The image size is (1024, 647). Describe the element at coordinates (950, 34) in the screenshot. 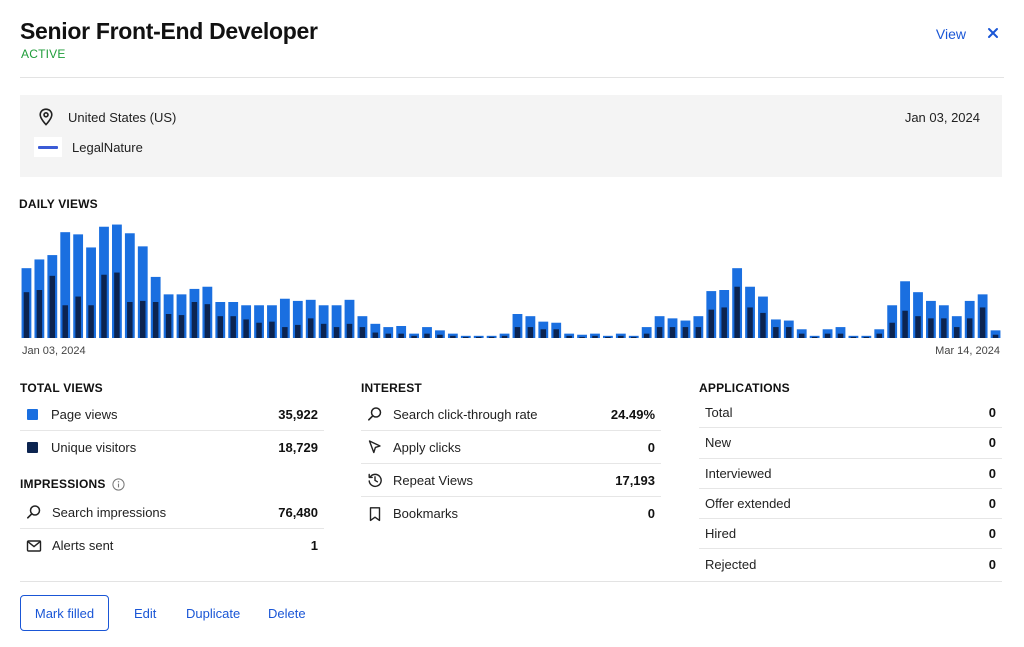

I see `view-link: View` at that location.